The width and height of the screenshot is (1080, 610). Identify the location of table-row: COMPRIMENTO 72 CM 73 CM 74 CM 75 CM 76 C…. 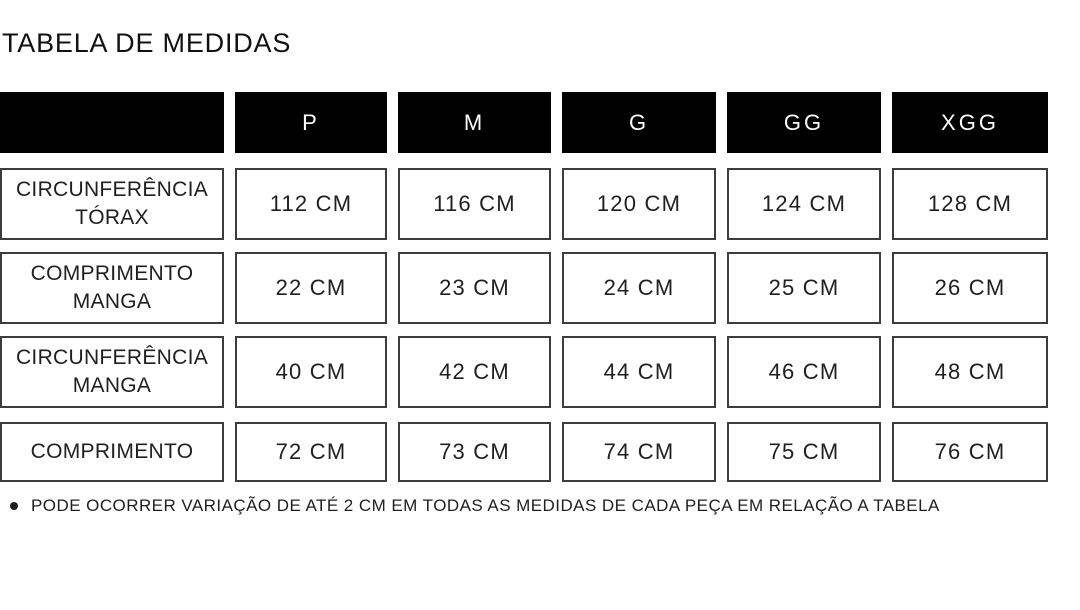
(530, 452).